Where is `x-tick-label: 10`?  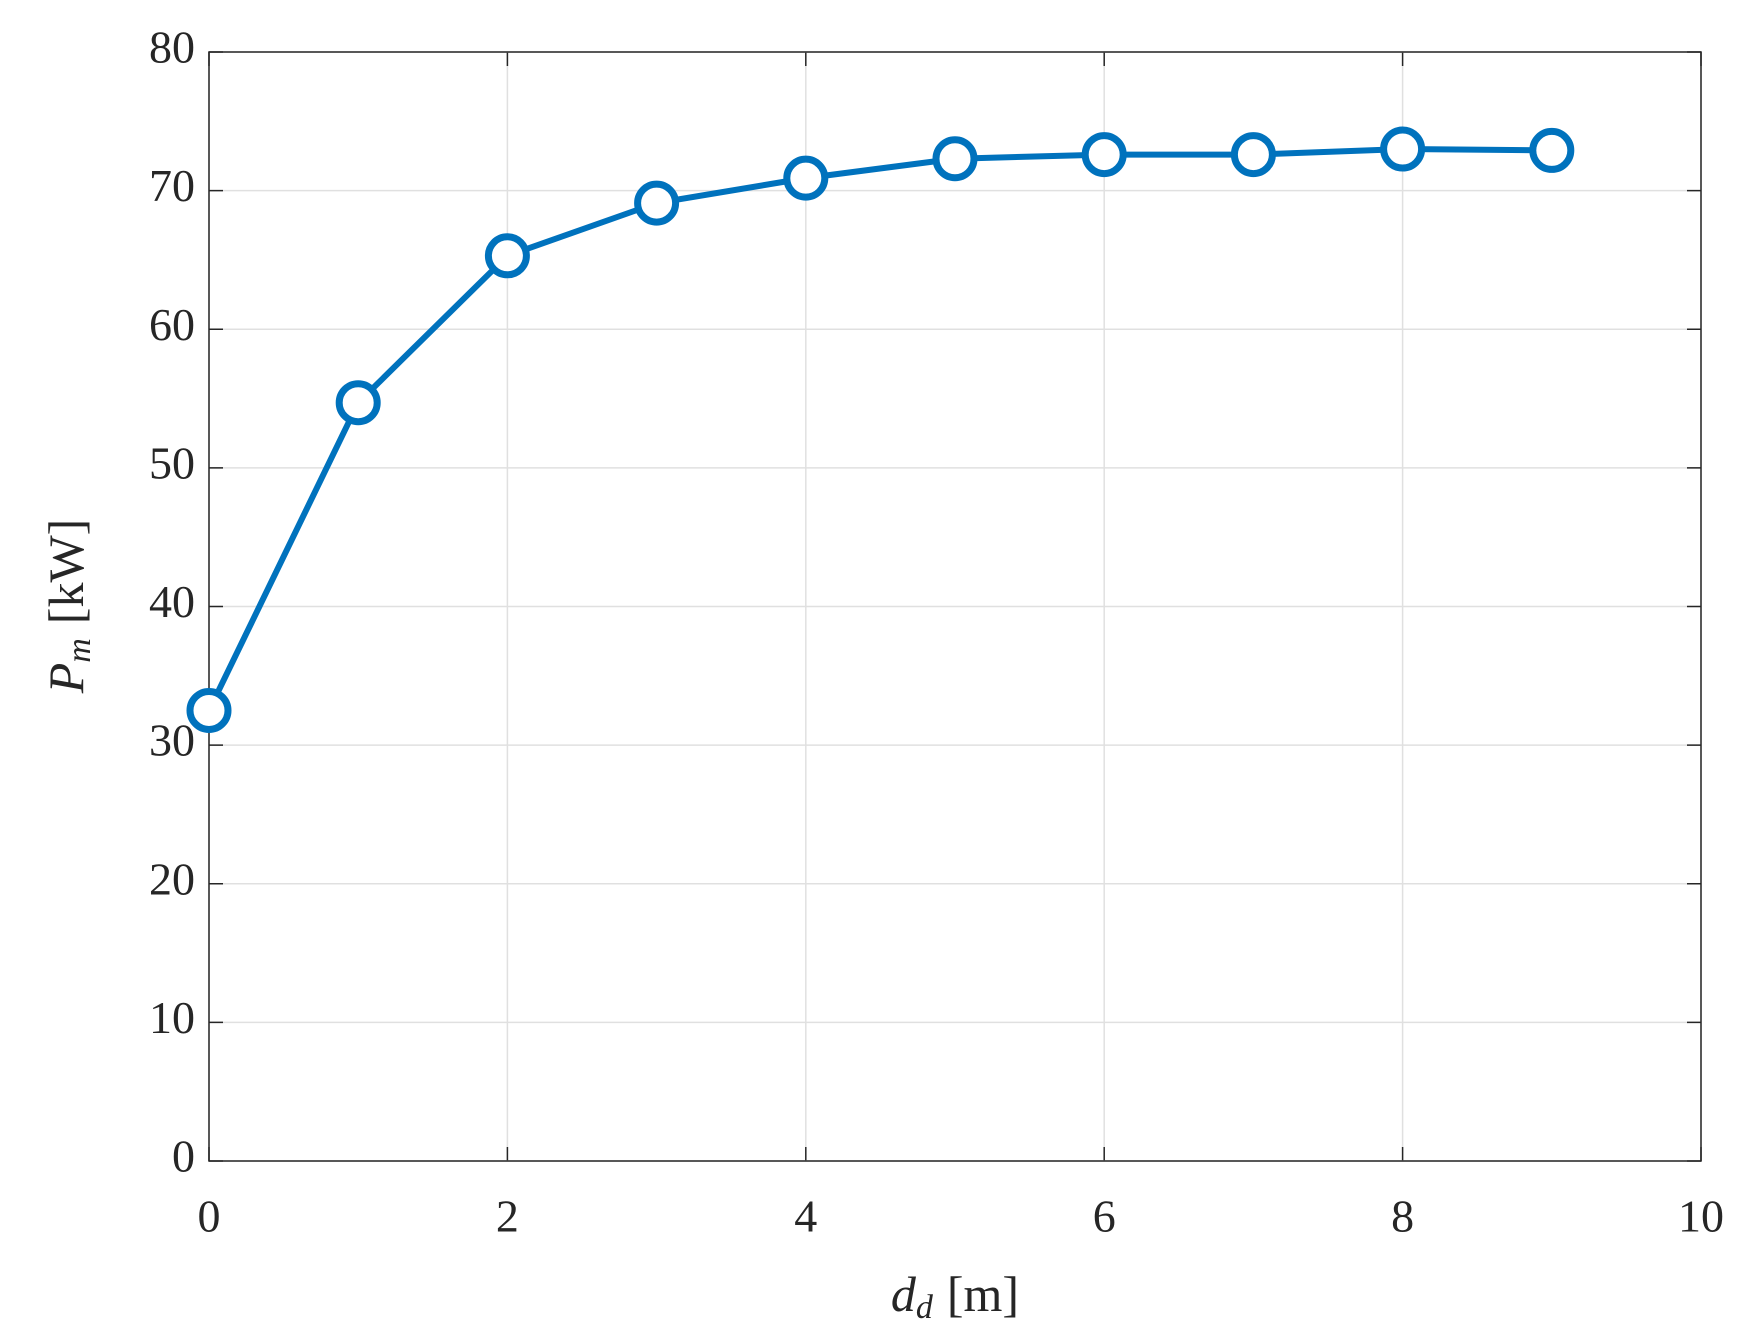 x-tick-label: 10 is located at coordinates (1701, 1216).